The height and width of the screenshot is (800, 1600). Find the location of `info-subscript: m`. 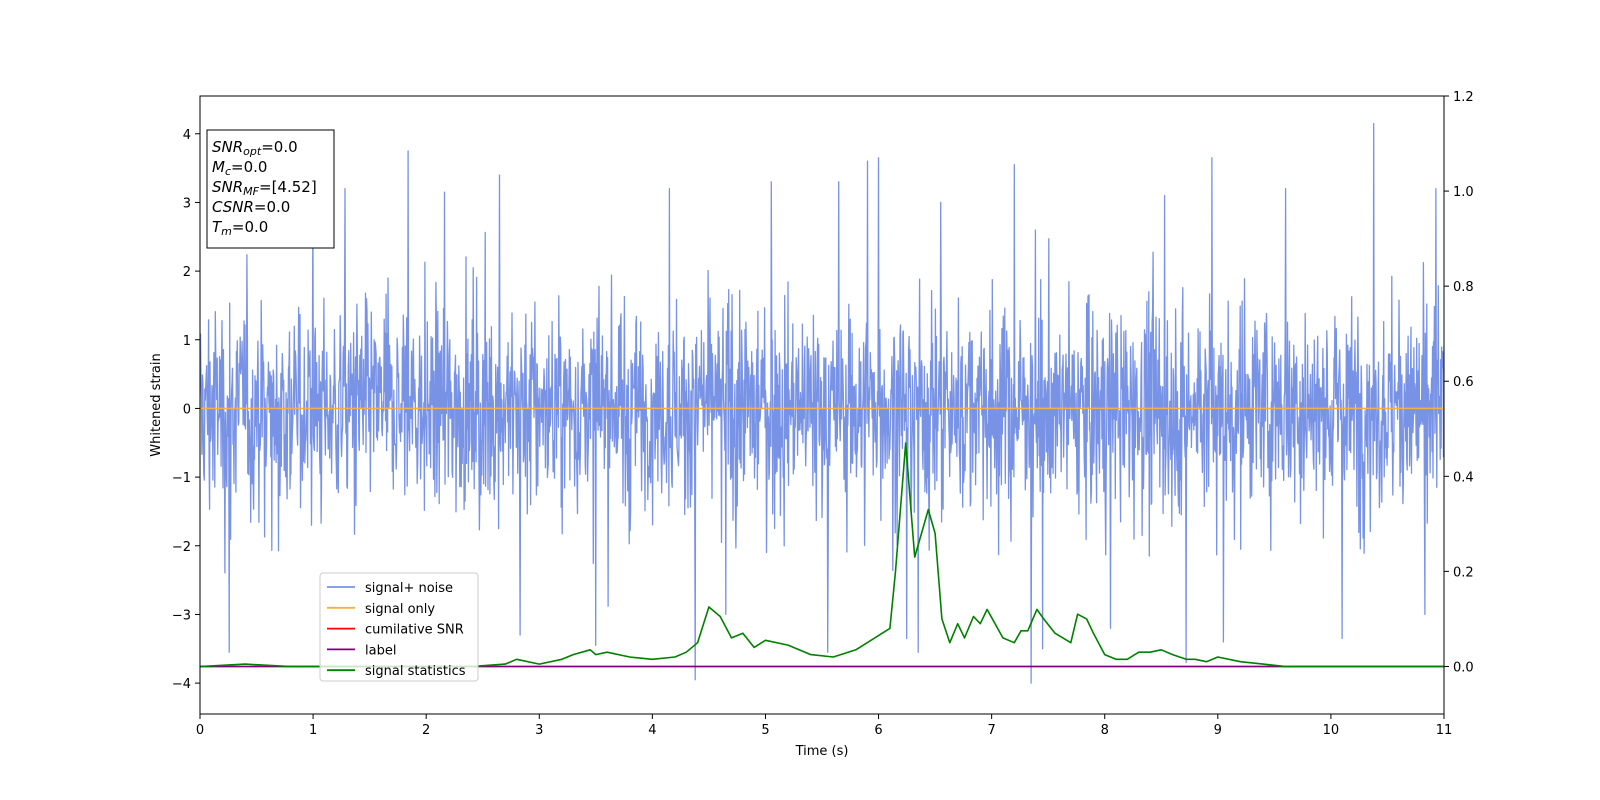

info-subscript: m is located at coordinates (226, 231).